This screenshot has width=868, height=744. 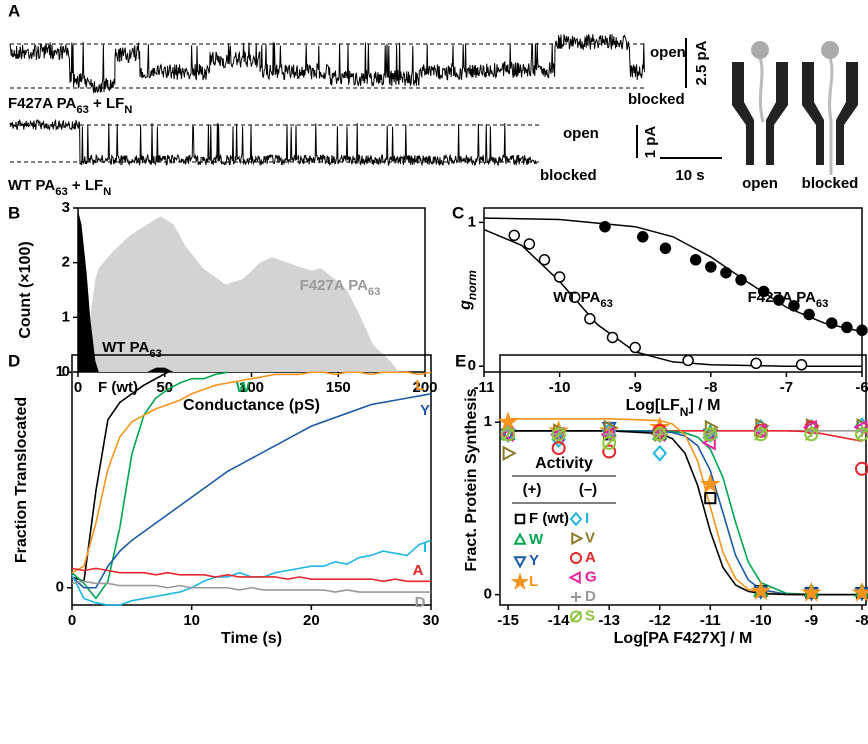 What do you see at coordinates (609, 620) in the screenshot?
I see `x-tick-label: -13` at bounding box center [609, 620].